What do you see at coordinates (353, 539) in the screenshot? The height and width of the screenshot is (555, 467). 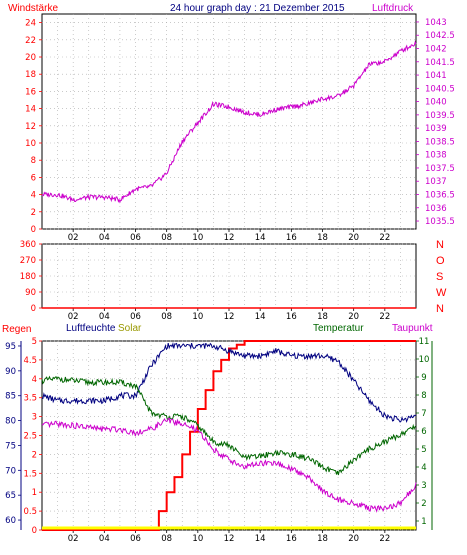 I see `panel-3-xtick-label: 20` at bounding box center [353, 539].